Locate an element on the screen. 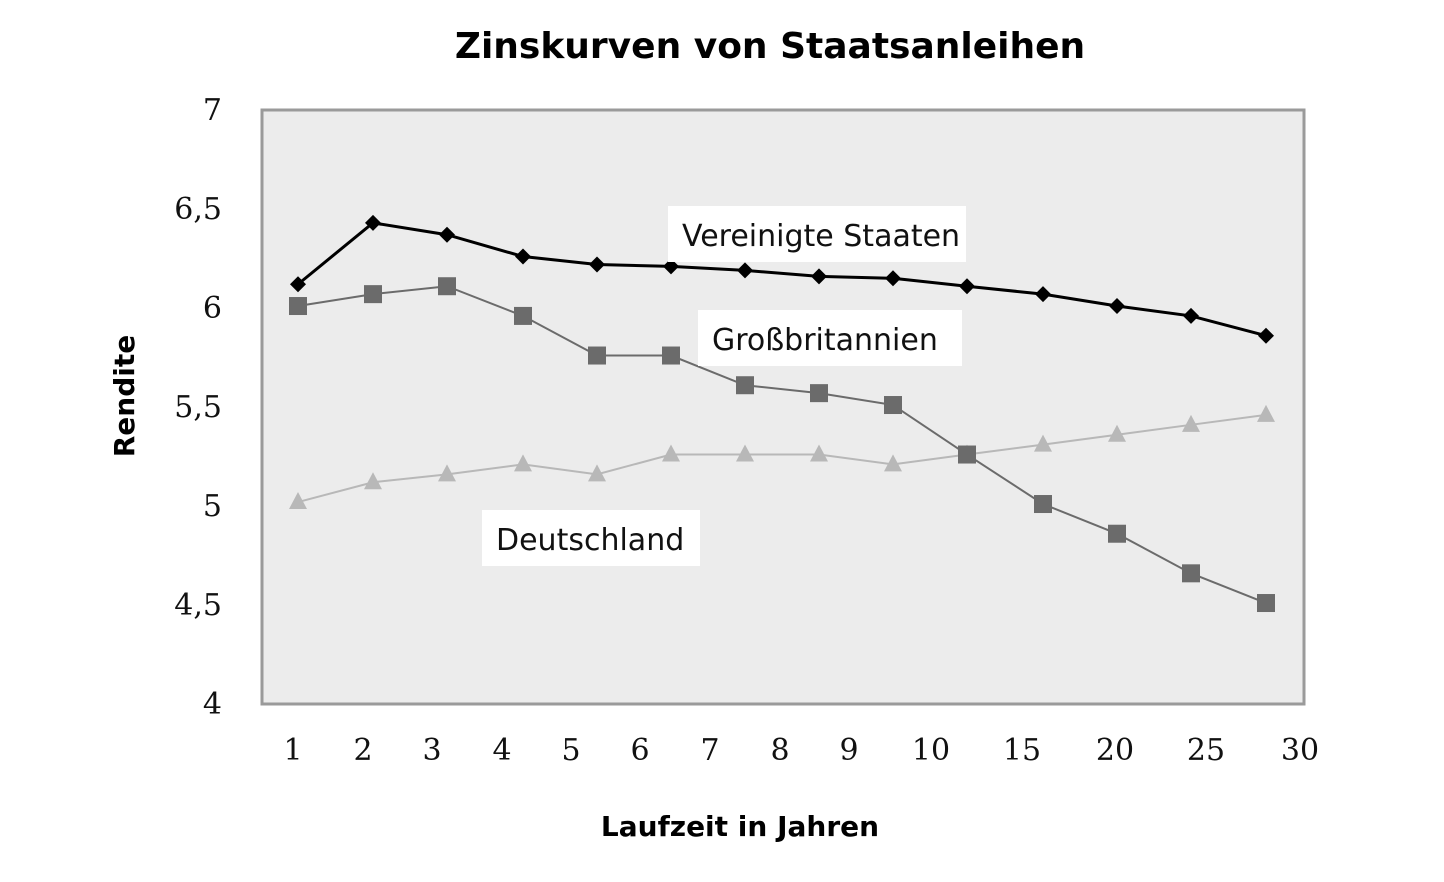  x-tick-label: 8 is located at coordinates (779, 750).